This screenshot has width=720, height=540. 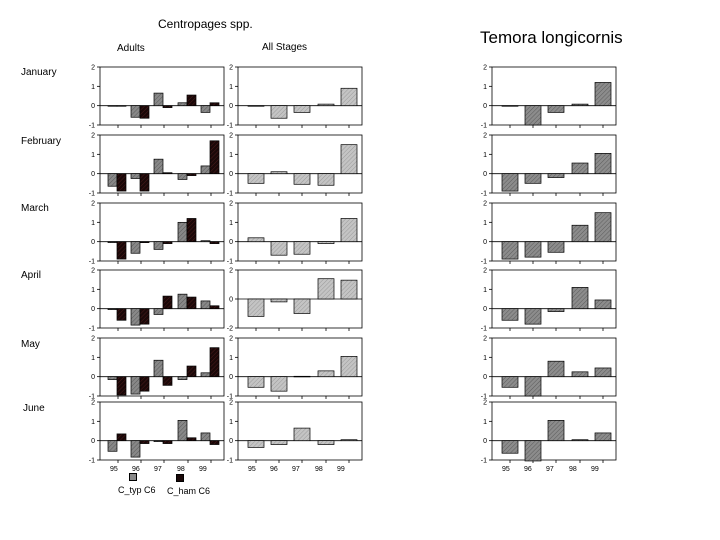 What do you see at coordinates (34, 408) in the screenshot?
I see `month-label-june: June` at bounding box center [34, 408].